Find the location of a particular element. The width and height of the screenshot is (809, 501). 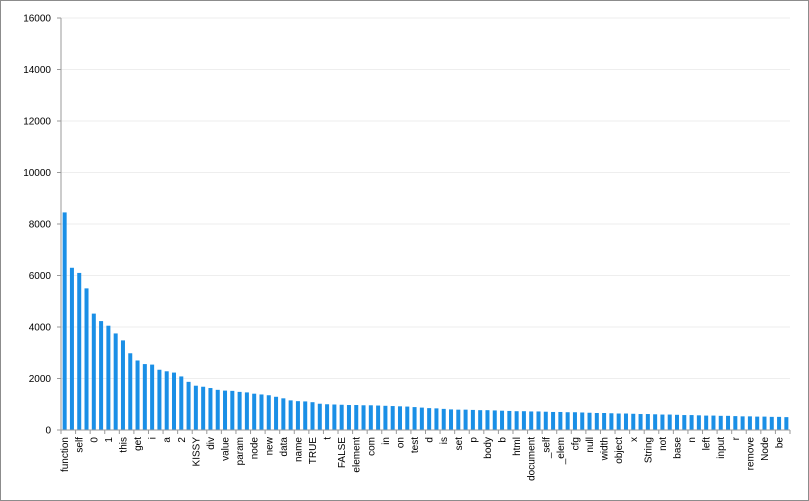

x-category-label: html is located at coordinates (517, 446).